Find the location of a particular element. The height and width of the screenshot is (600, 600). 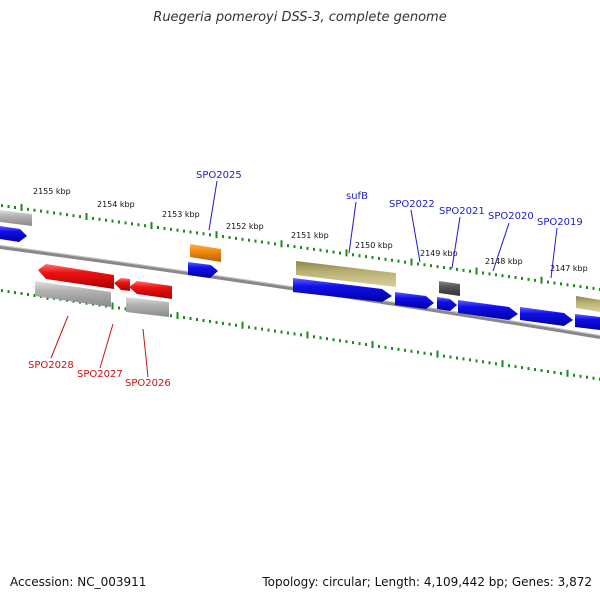

scale-label: 2154 kbp is located at coordinates (116, 204).